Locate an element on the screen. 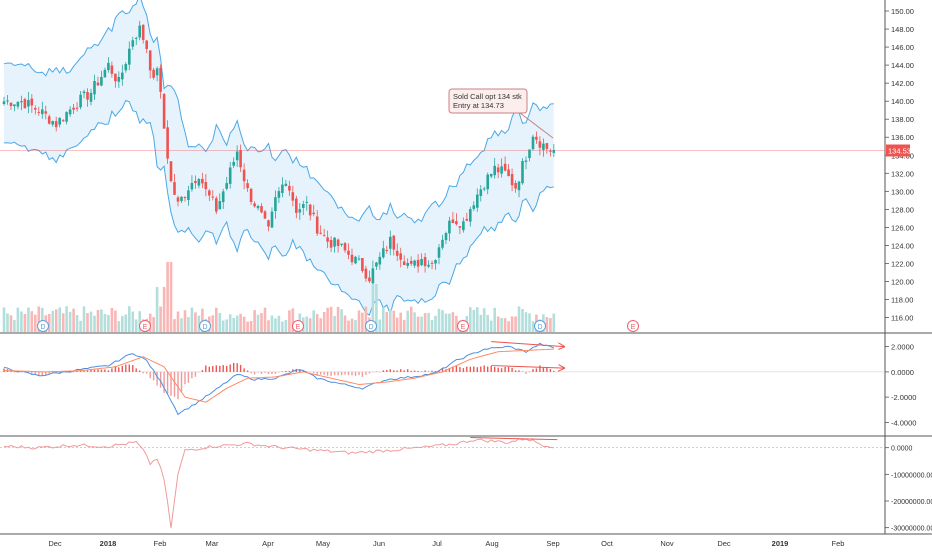 The width and height of the screenshot is (932, 555). time-axis-tick-label: May is located at coordinates (323, 543).